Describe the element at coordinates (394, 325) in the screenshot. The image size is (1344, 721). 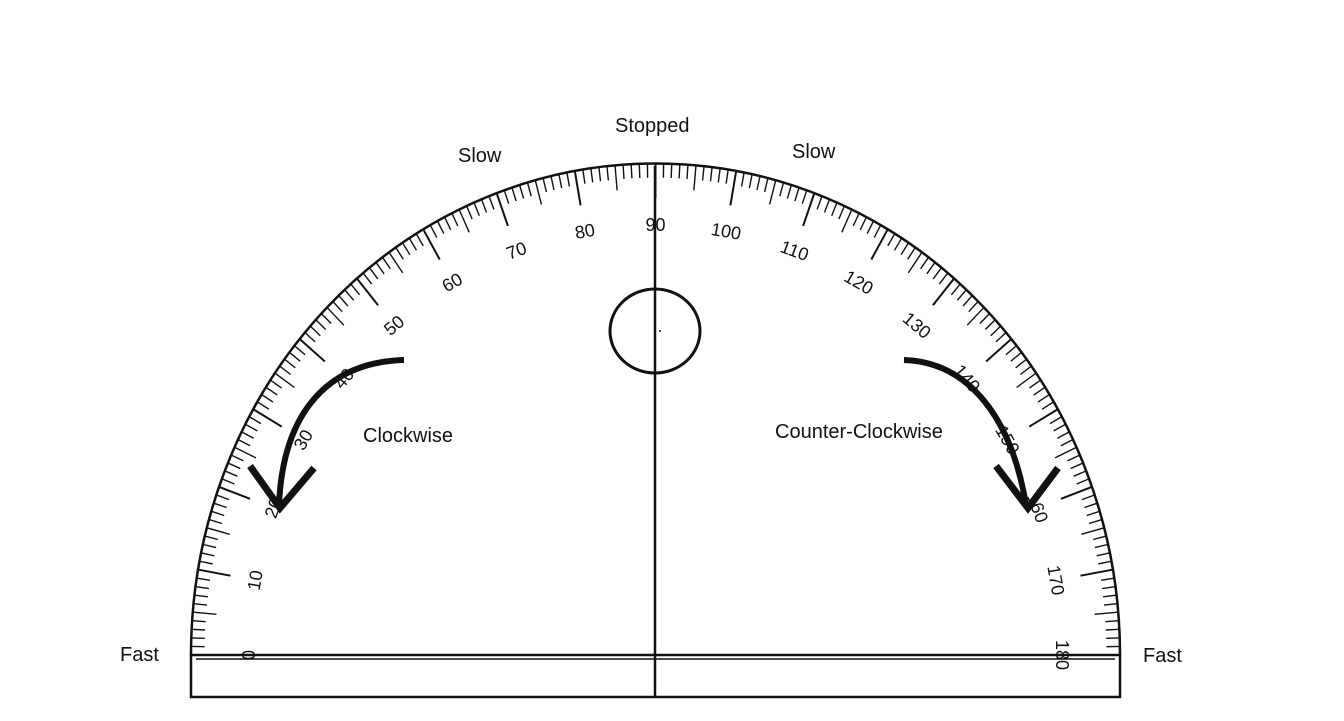
I see `scale-number: 50` at that location.